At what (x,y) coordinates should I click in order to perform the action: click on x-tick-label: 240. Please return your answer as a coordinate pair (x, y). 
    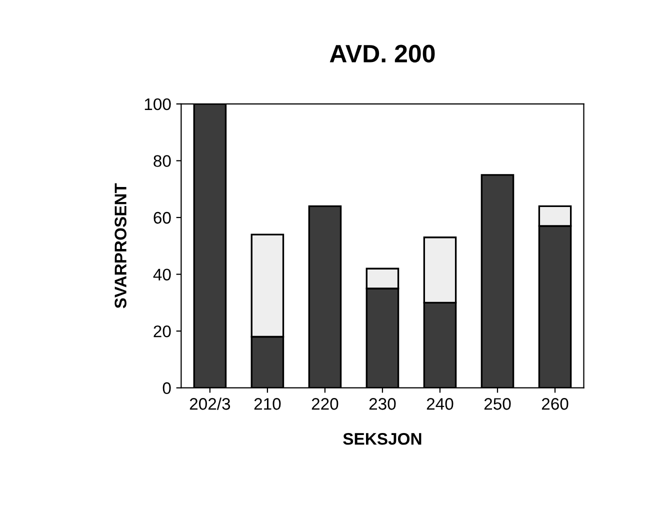
    Looking at the image, I should click on (440, 404).